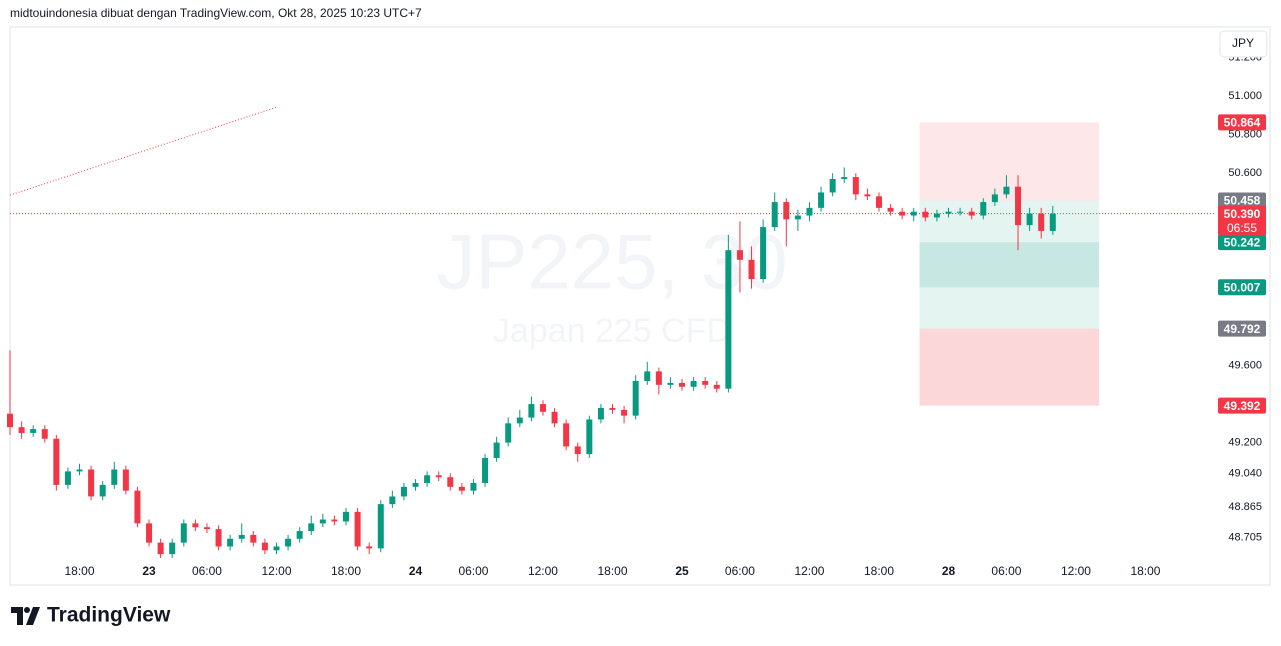 Image resolution: width=1281 pixels, height=646 pixels. What do you see at coordinates (612, 331) in the screenshot?
I see `watermark-name: Japan 225 CFD` at bounding box center [612, 331].